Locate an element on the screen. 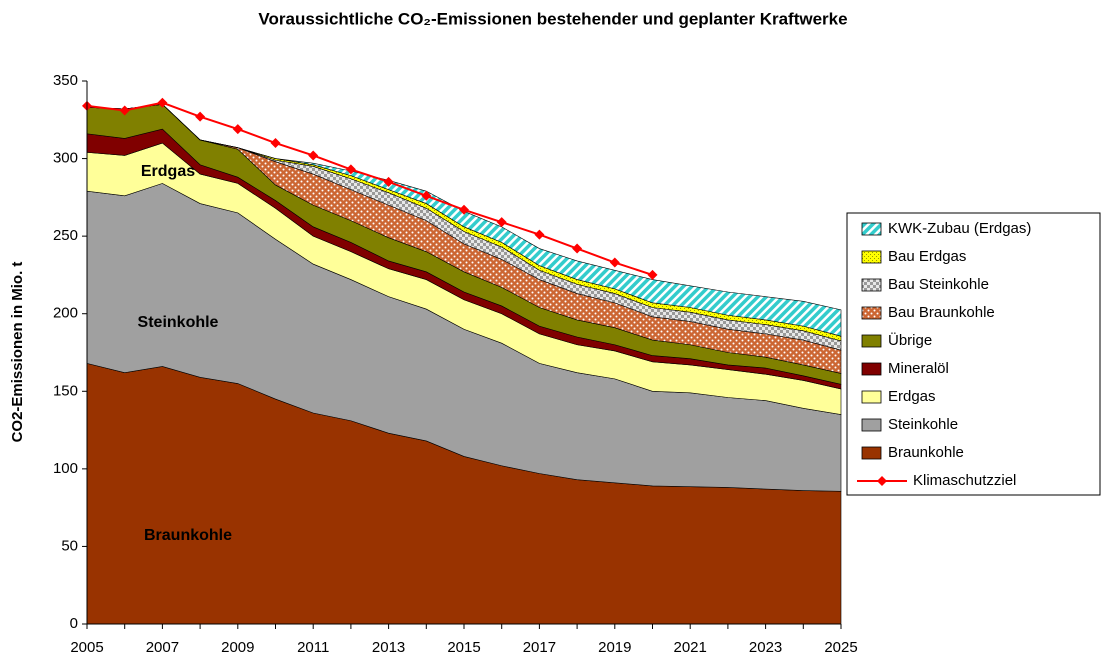 The width and height of the screenshot is (1106, 661). legend-label: Bau Braunkohle is located at coordinates (941, 312).